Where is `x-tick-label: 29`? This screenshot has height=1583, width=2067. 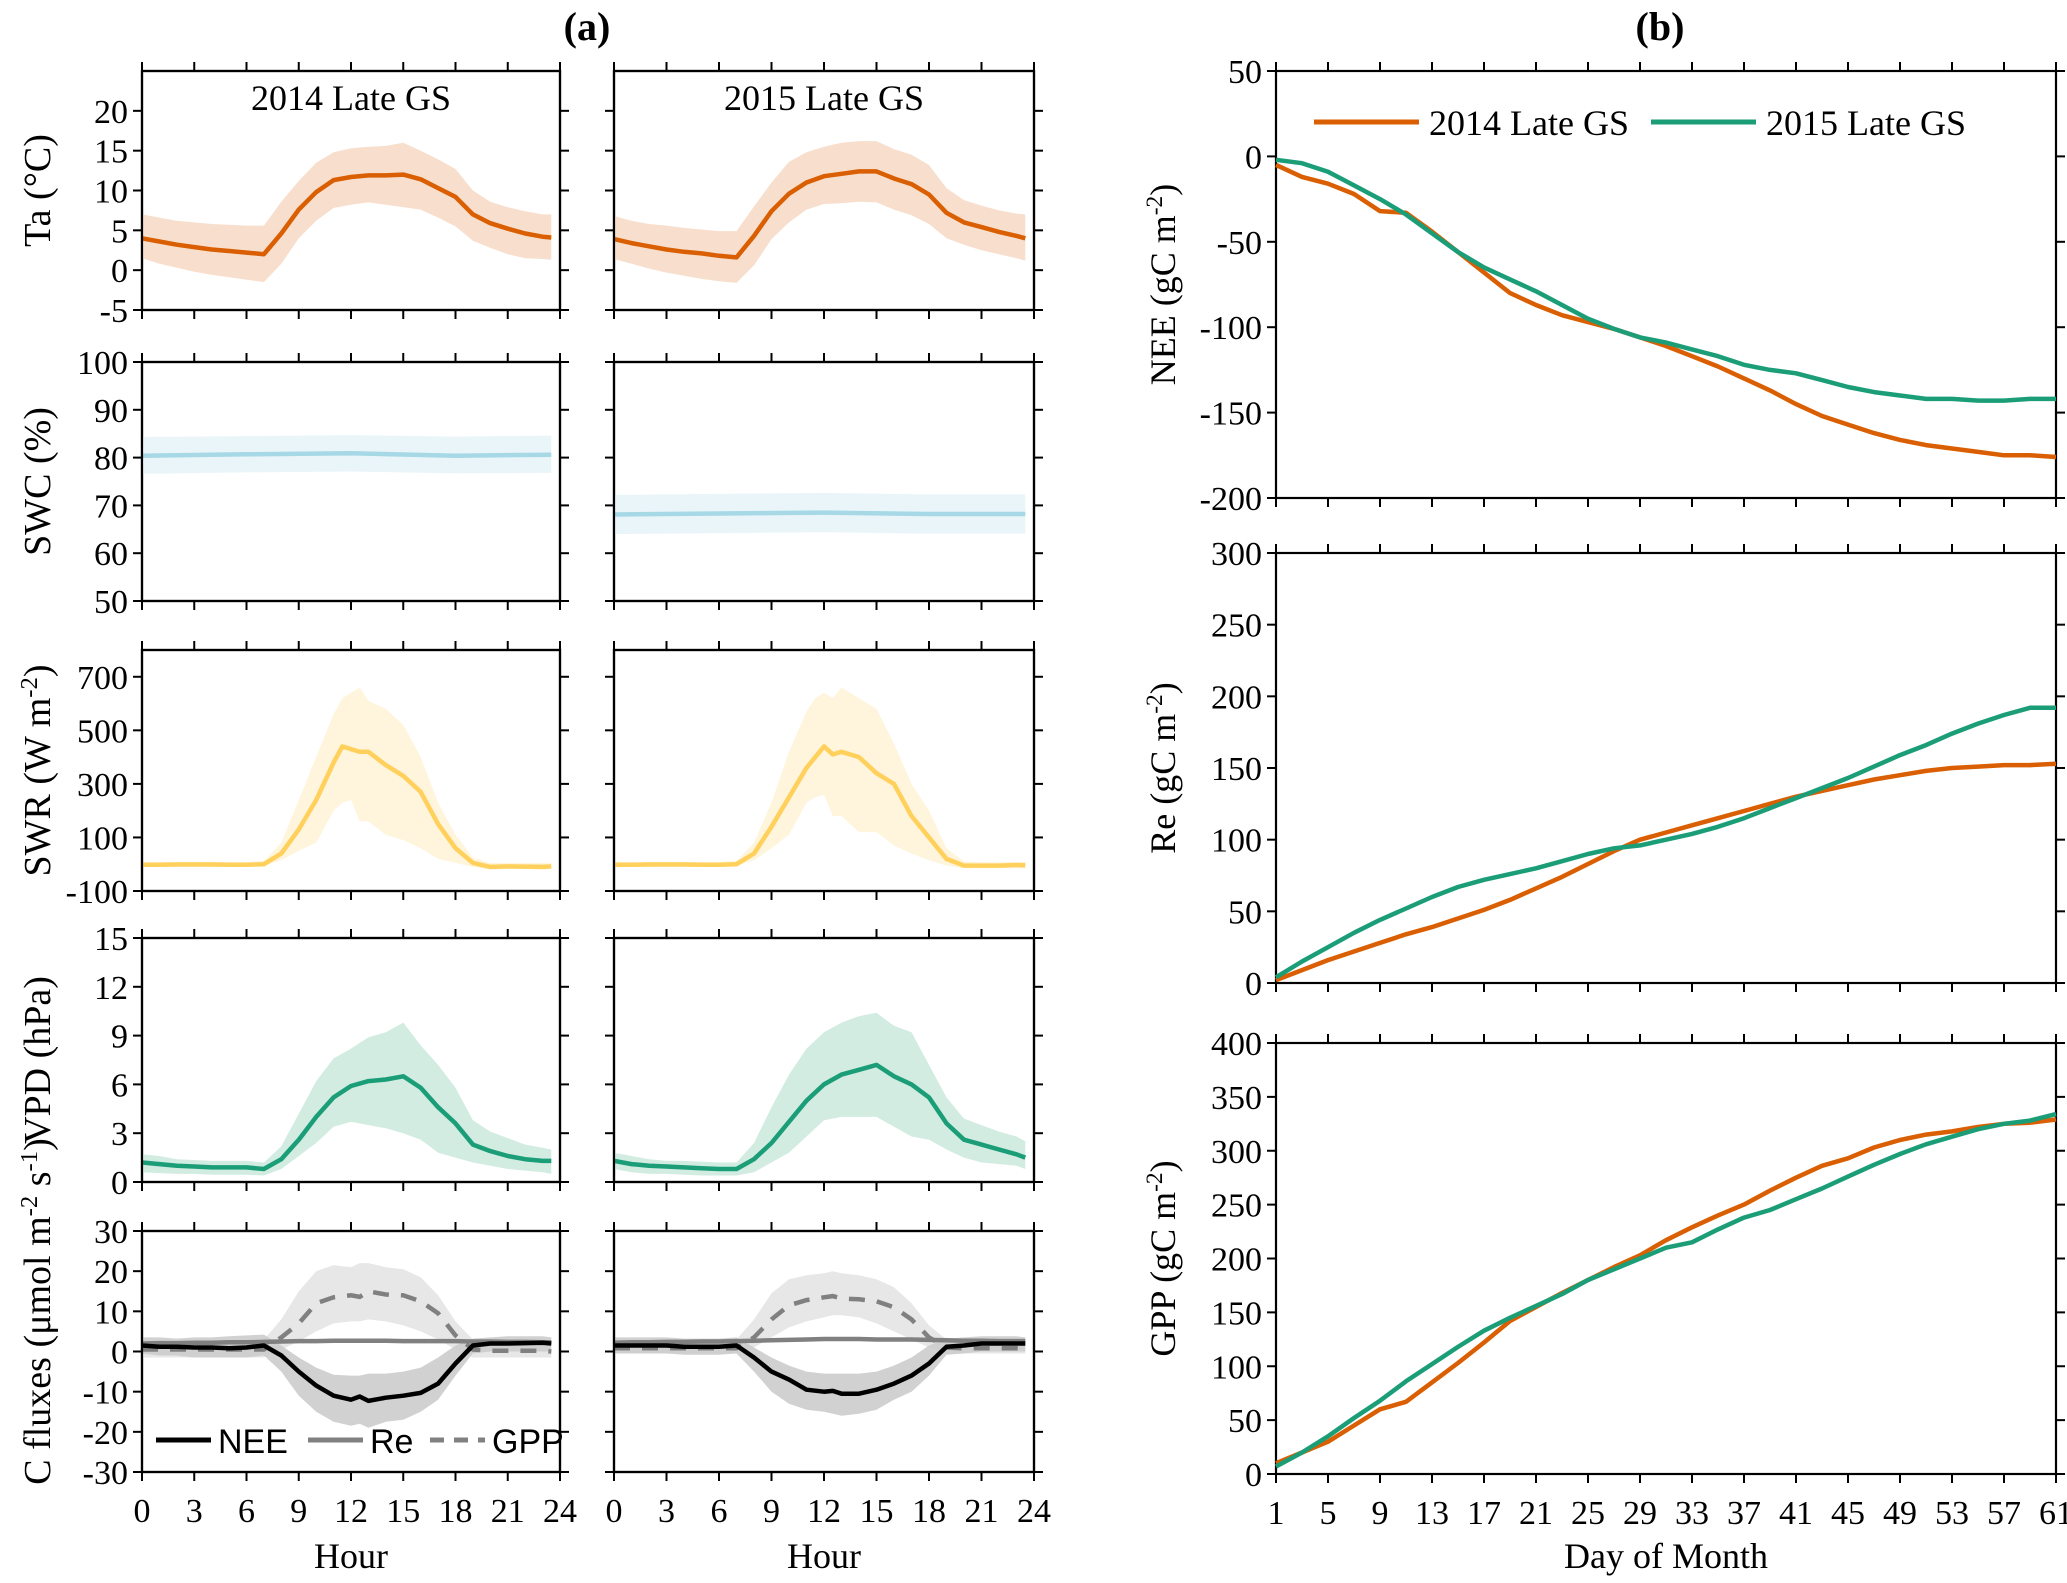 x-tick-label: 29 is located at coordinates (1640, 1513).